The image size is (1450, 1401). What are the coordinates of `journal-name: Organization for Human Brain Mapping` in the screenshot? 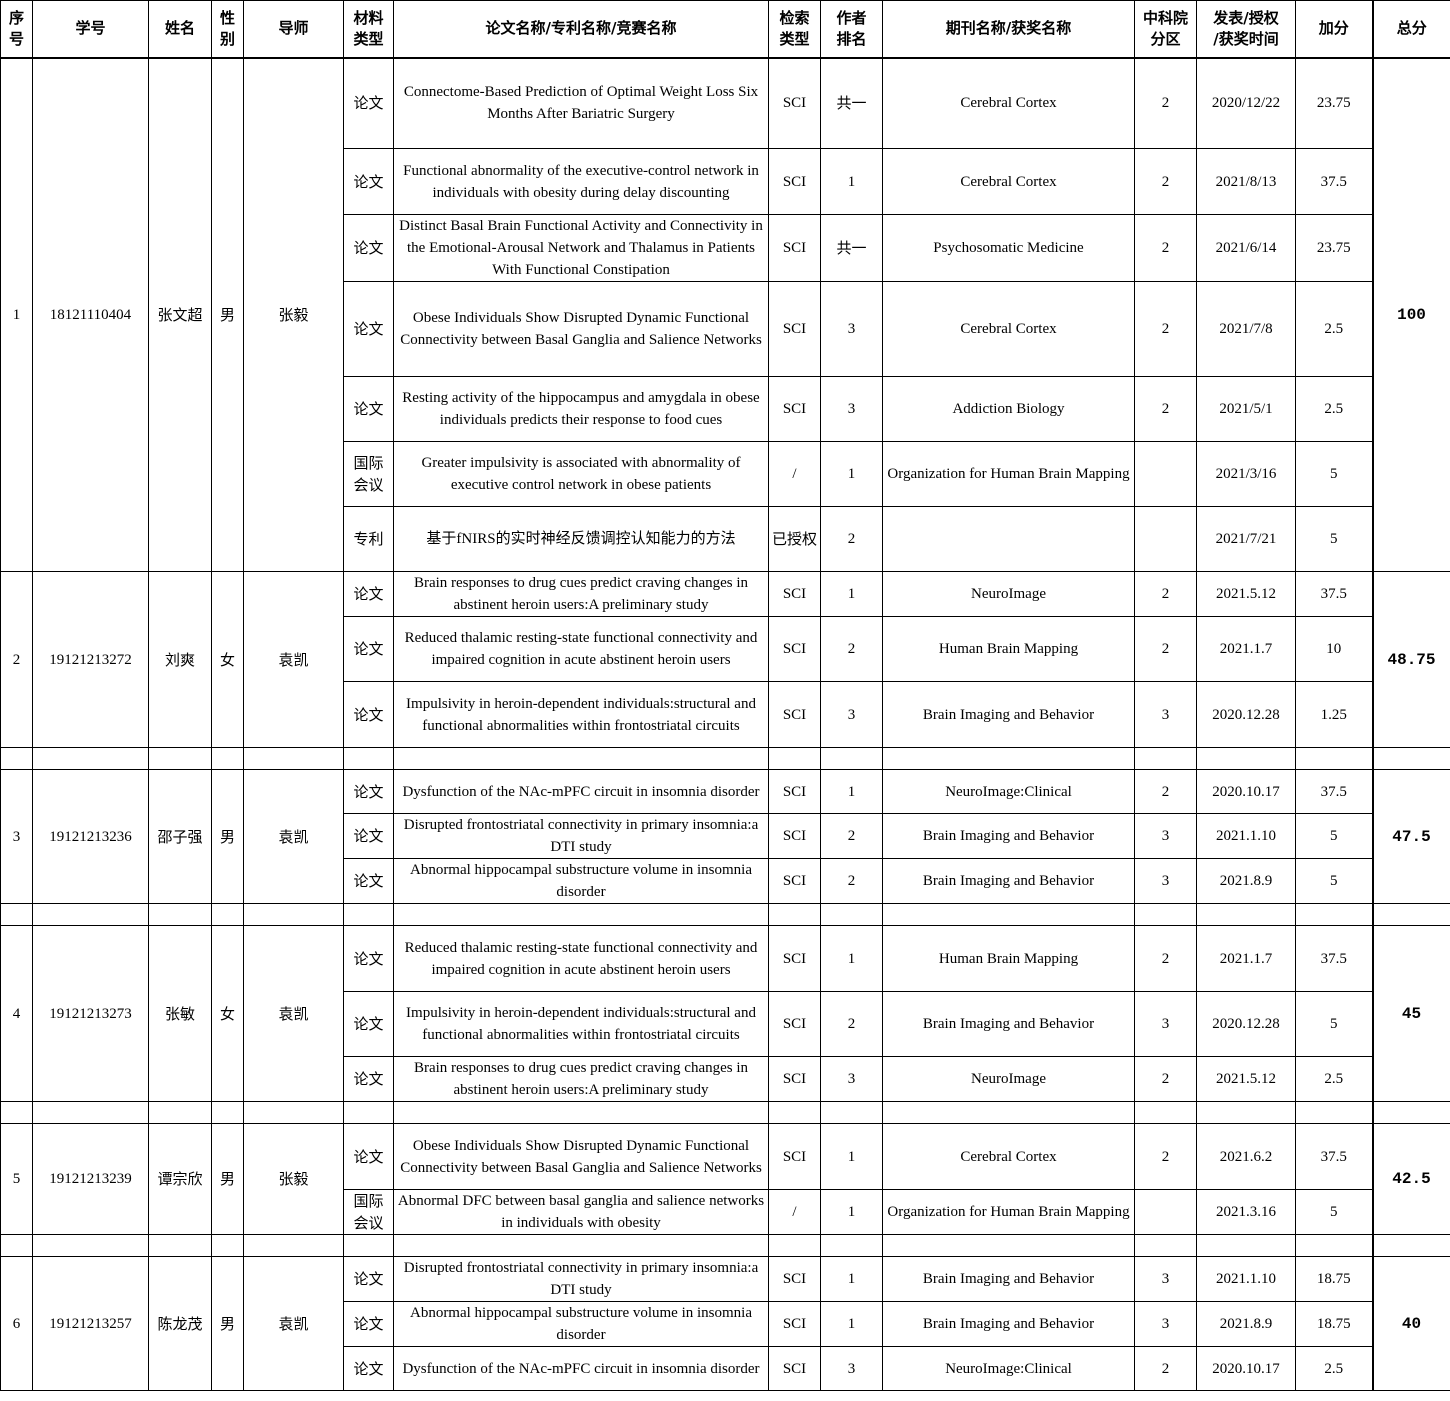 It's located at (1008, 1212).